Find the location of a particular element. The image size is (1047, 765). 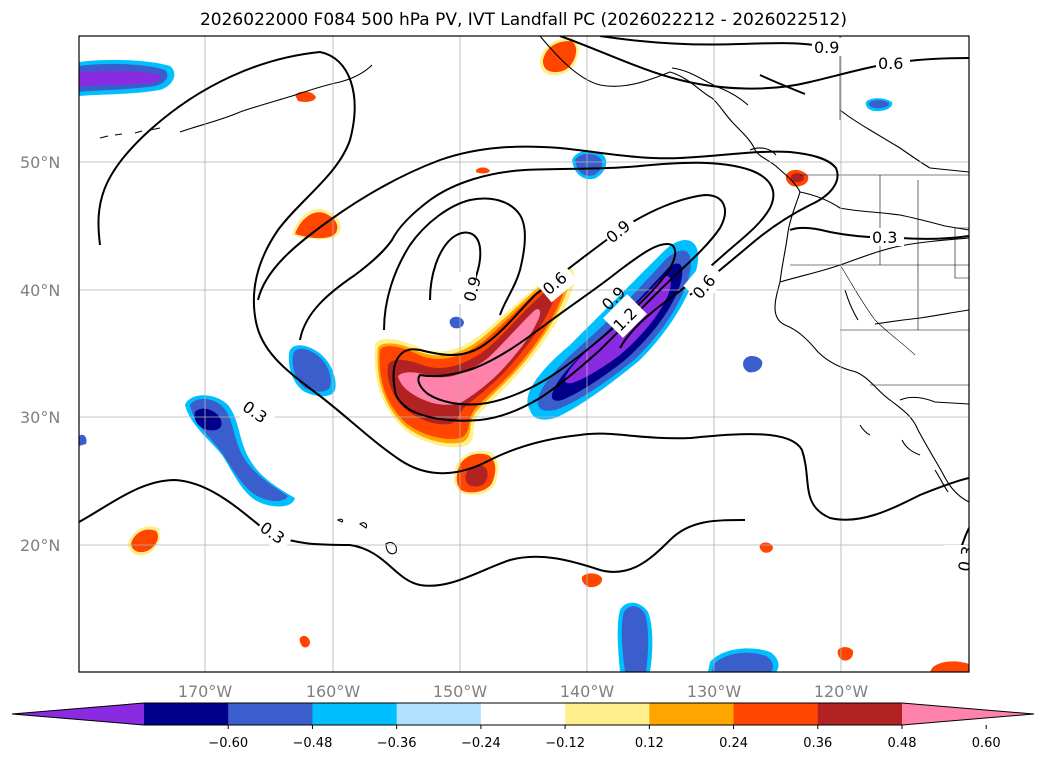

colorbar-tick-label: 0.48 is located at coordinates (902, 743).